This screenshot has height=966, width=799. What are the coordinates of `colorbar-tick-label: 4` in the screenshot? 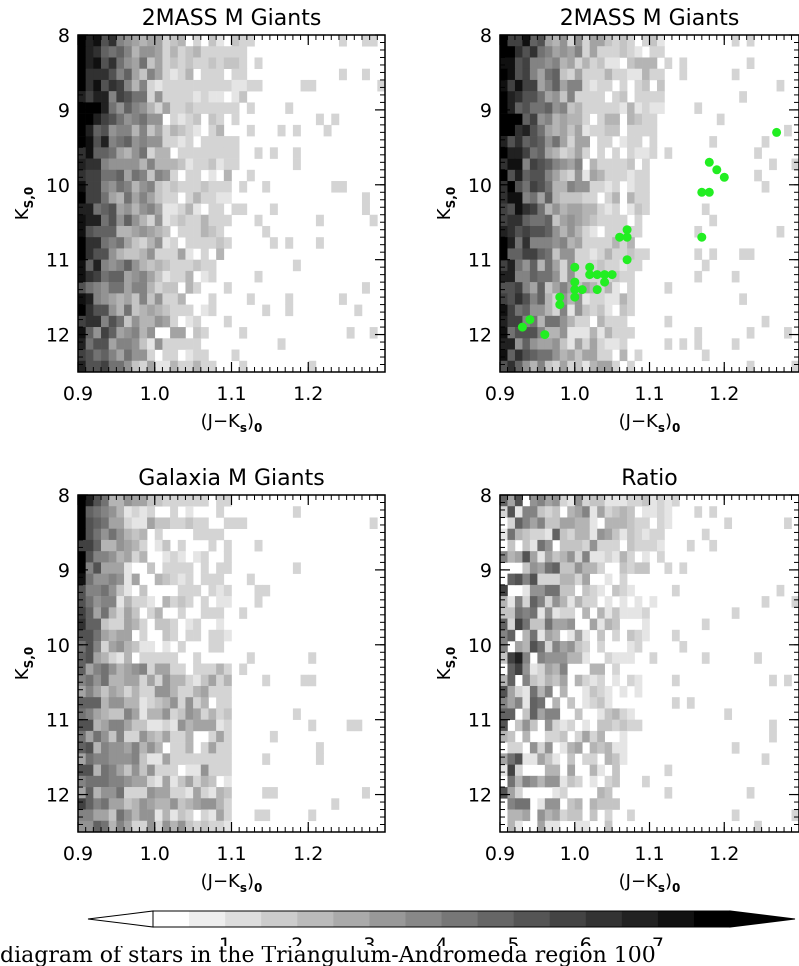 It's located at (441, 940).